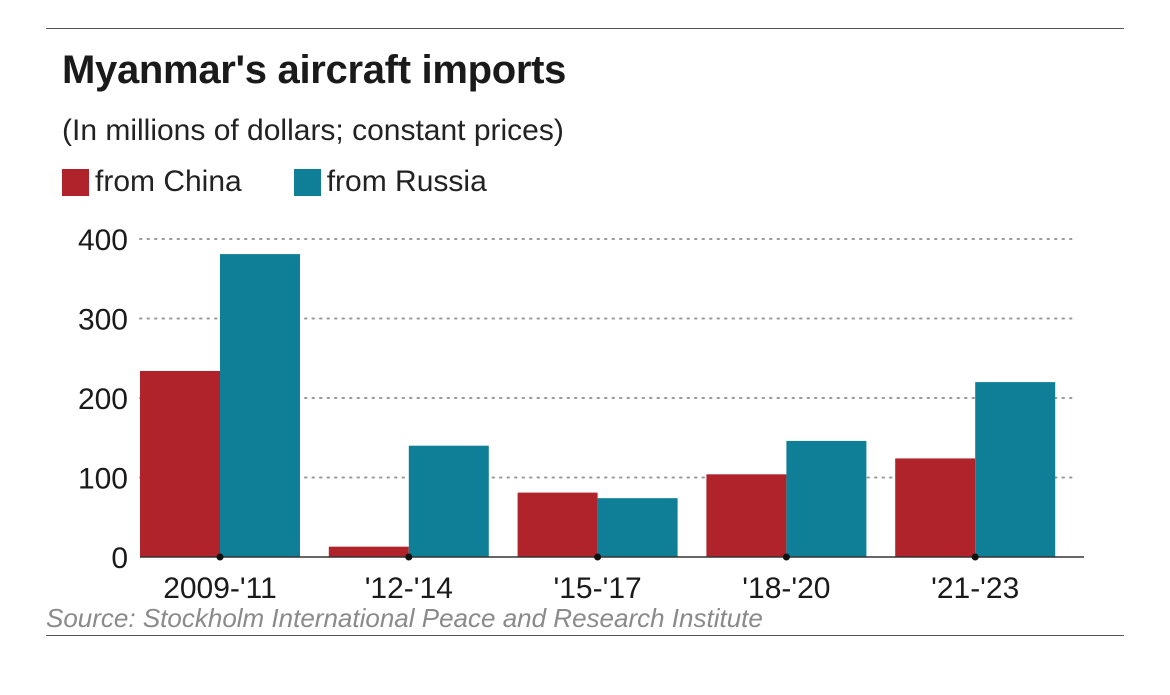 Image resolution: width=1170 pixels, height=695 pixels. What do you see at coordinates (314, 70) in the screenshot?
I see `chart-title: Myanmar's aircraft imports` at bounding box center [314, 70].